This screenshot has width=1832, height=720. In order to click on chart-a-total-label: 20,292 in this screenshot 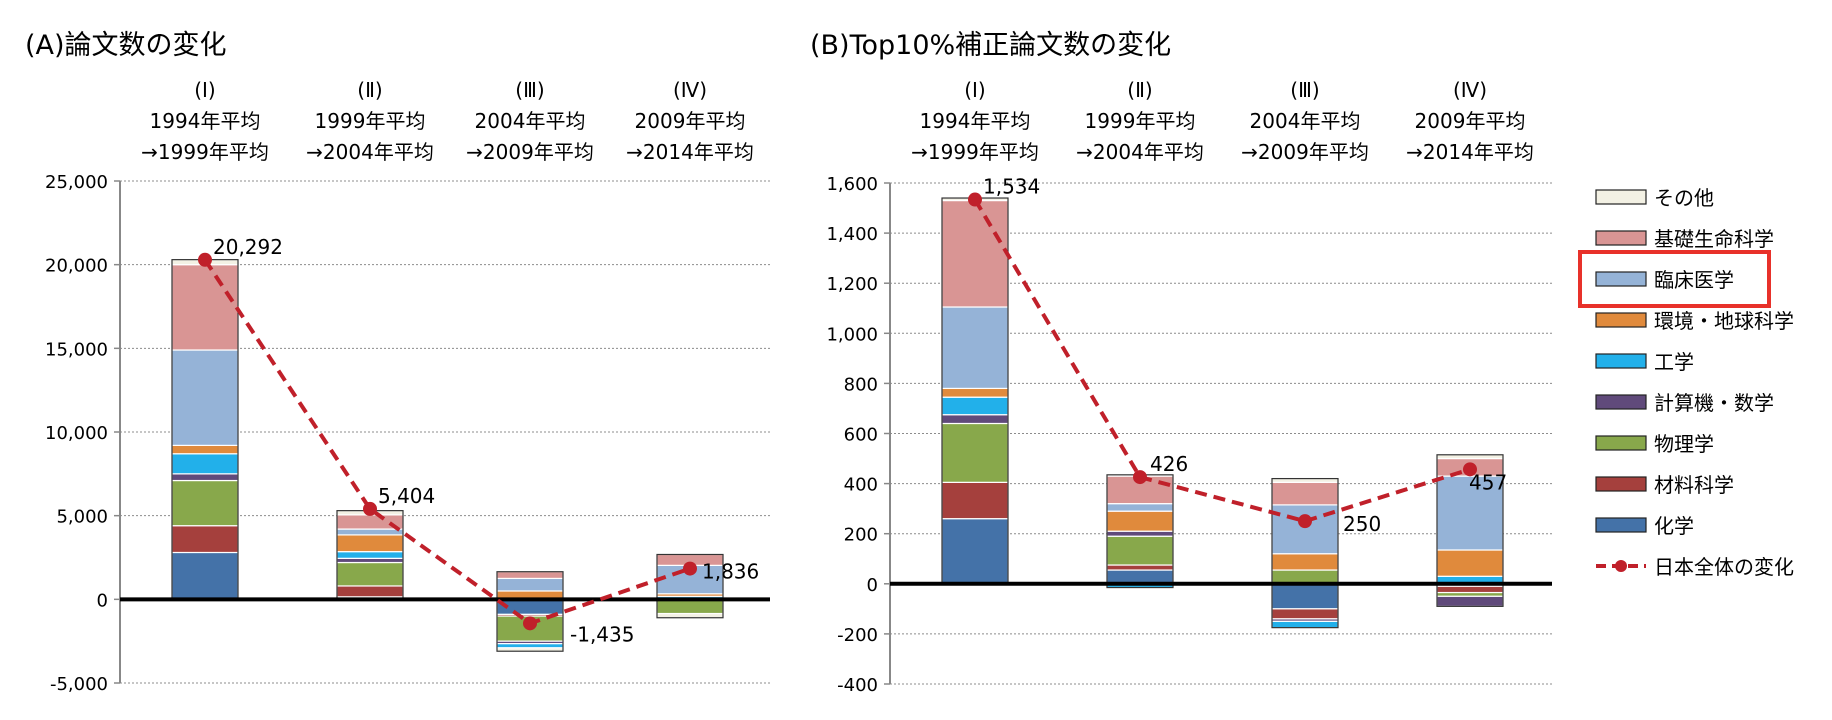, I will do `click(248, 247)`.